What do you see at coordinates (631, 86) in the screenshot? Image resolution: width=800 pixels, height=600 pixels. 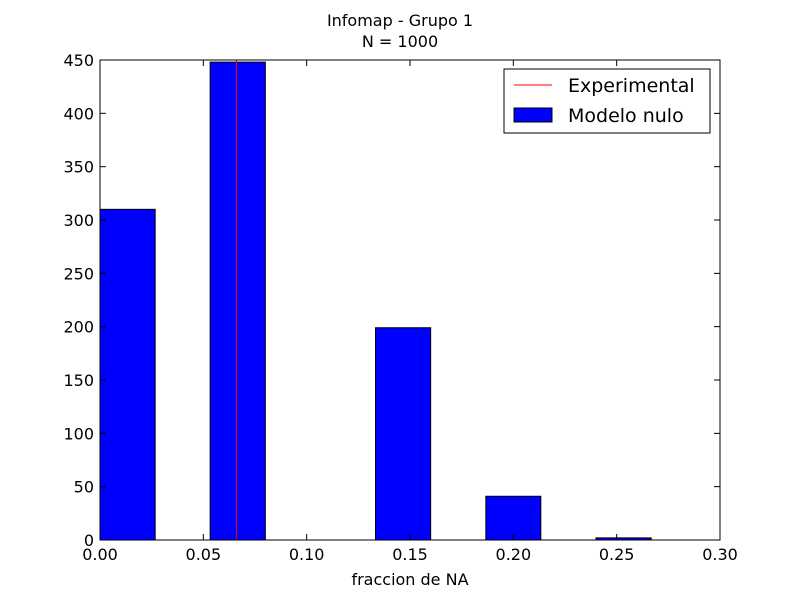 I see `legend-label-experimental: Experimental` at bounding box center [631, 86].